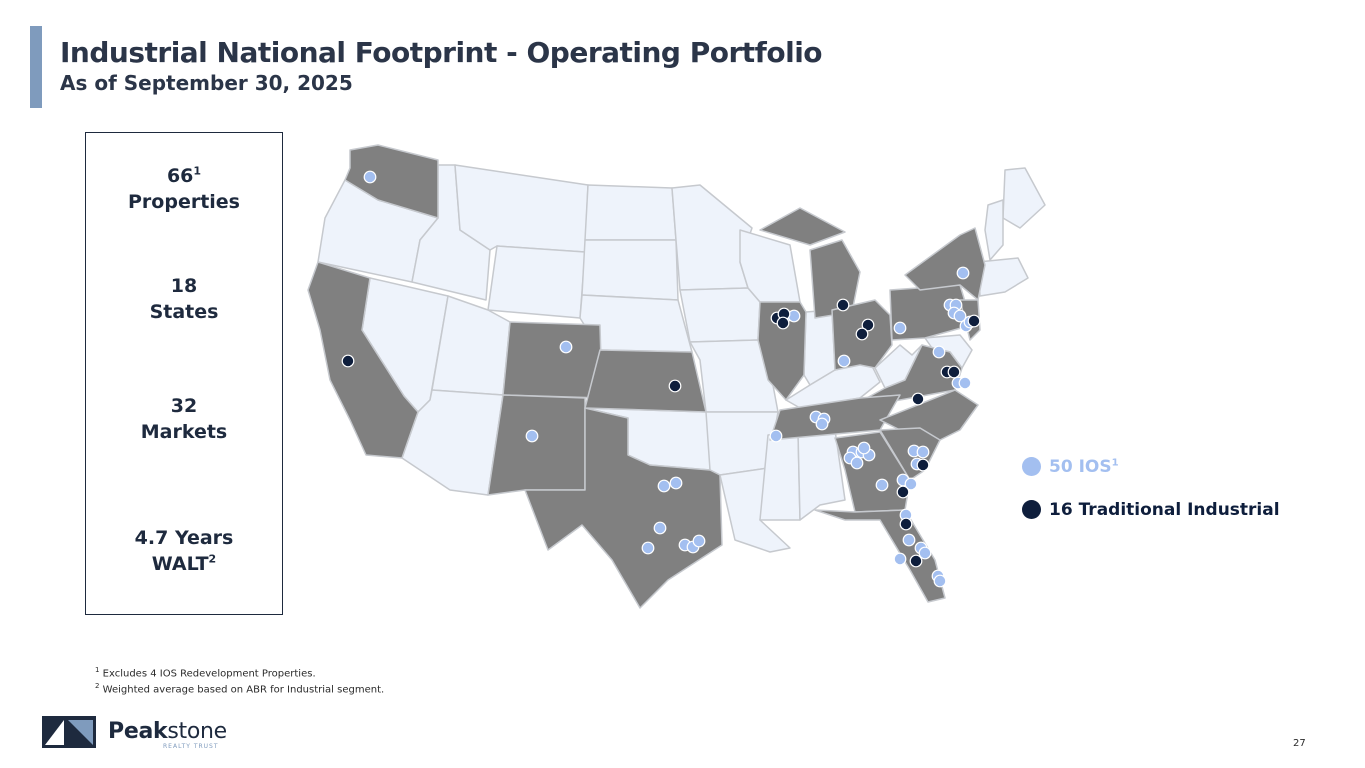 This screenshot has height=768, width=1365. Describe the element at coordinates (1003, 277) in the screenshot. I see `state-massachusetts-ri-ct` at that location.